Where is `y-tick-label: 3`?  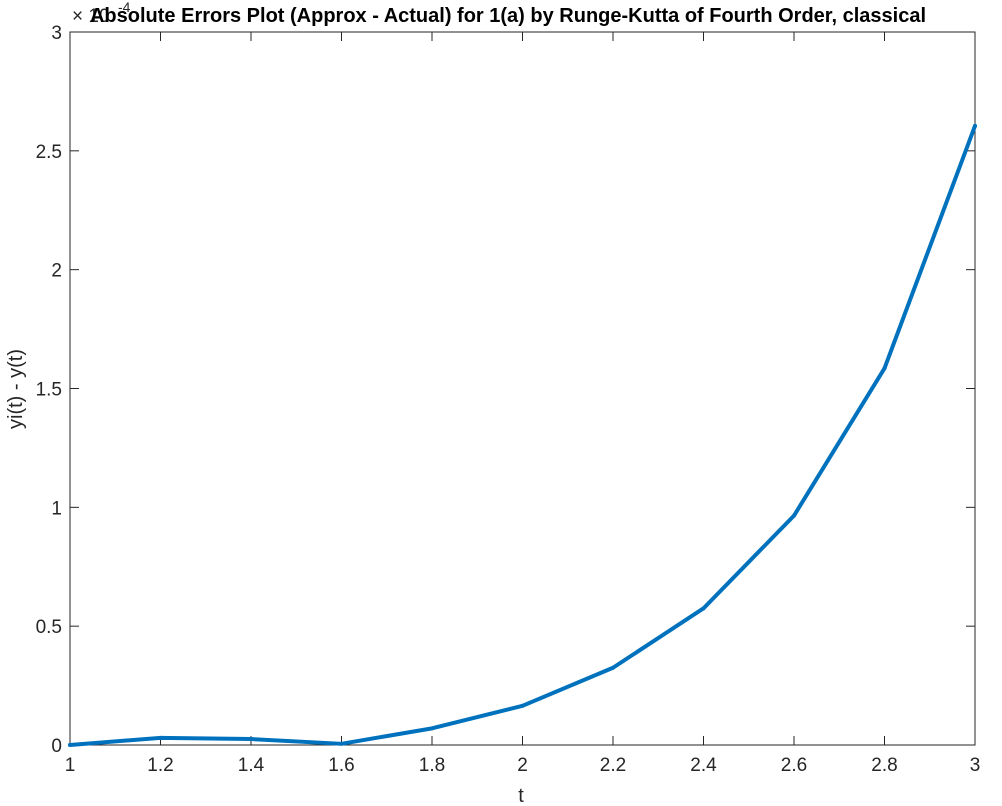 y-tick-label: 3 is located at coordinates (56, 33).